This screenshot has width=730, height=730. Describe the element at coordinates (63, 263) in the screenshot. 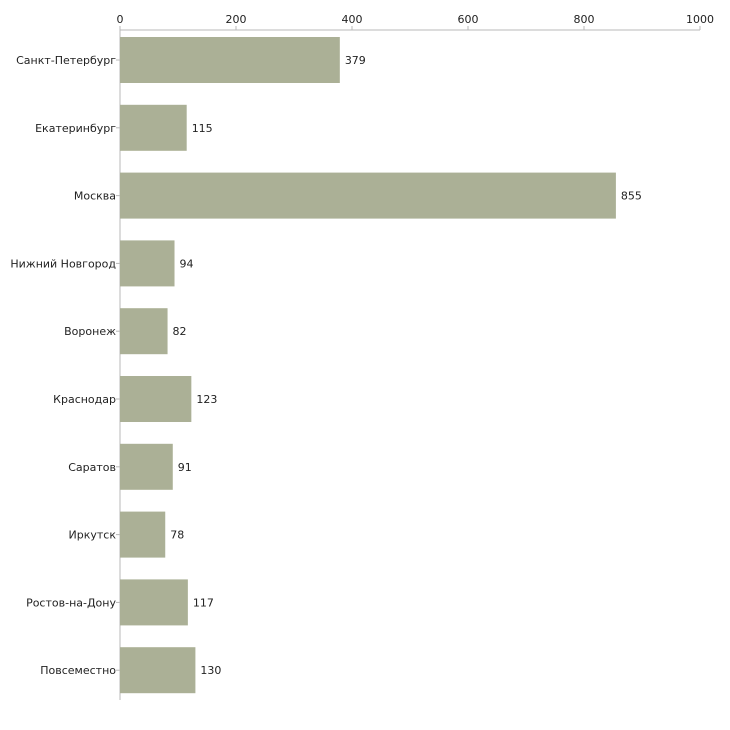

I see `category-label: Нижний Новгород` at that location.